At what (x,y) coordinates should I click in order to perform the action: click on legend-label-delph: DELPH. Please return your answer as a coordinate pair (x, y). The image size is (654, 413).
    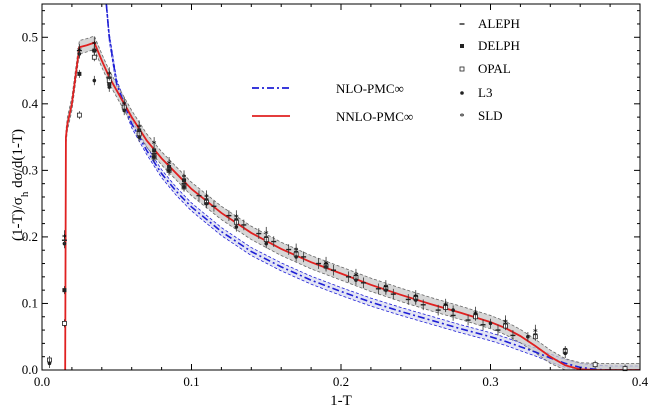
    Looking at the image, I should click on (499, 45).